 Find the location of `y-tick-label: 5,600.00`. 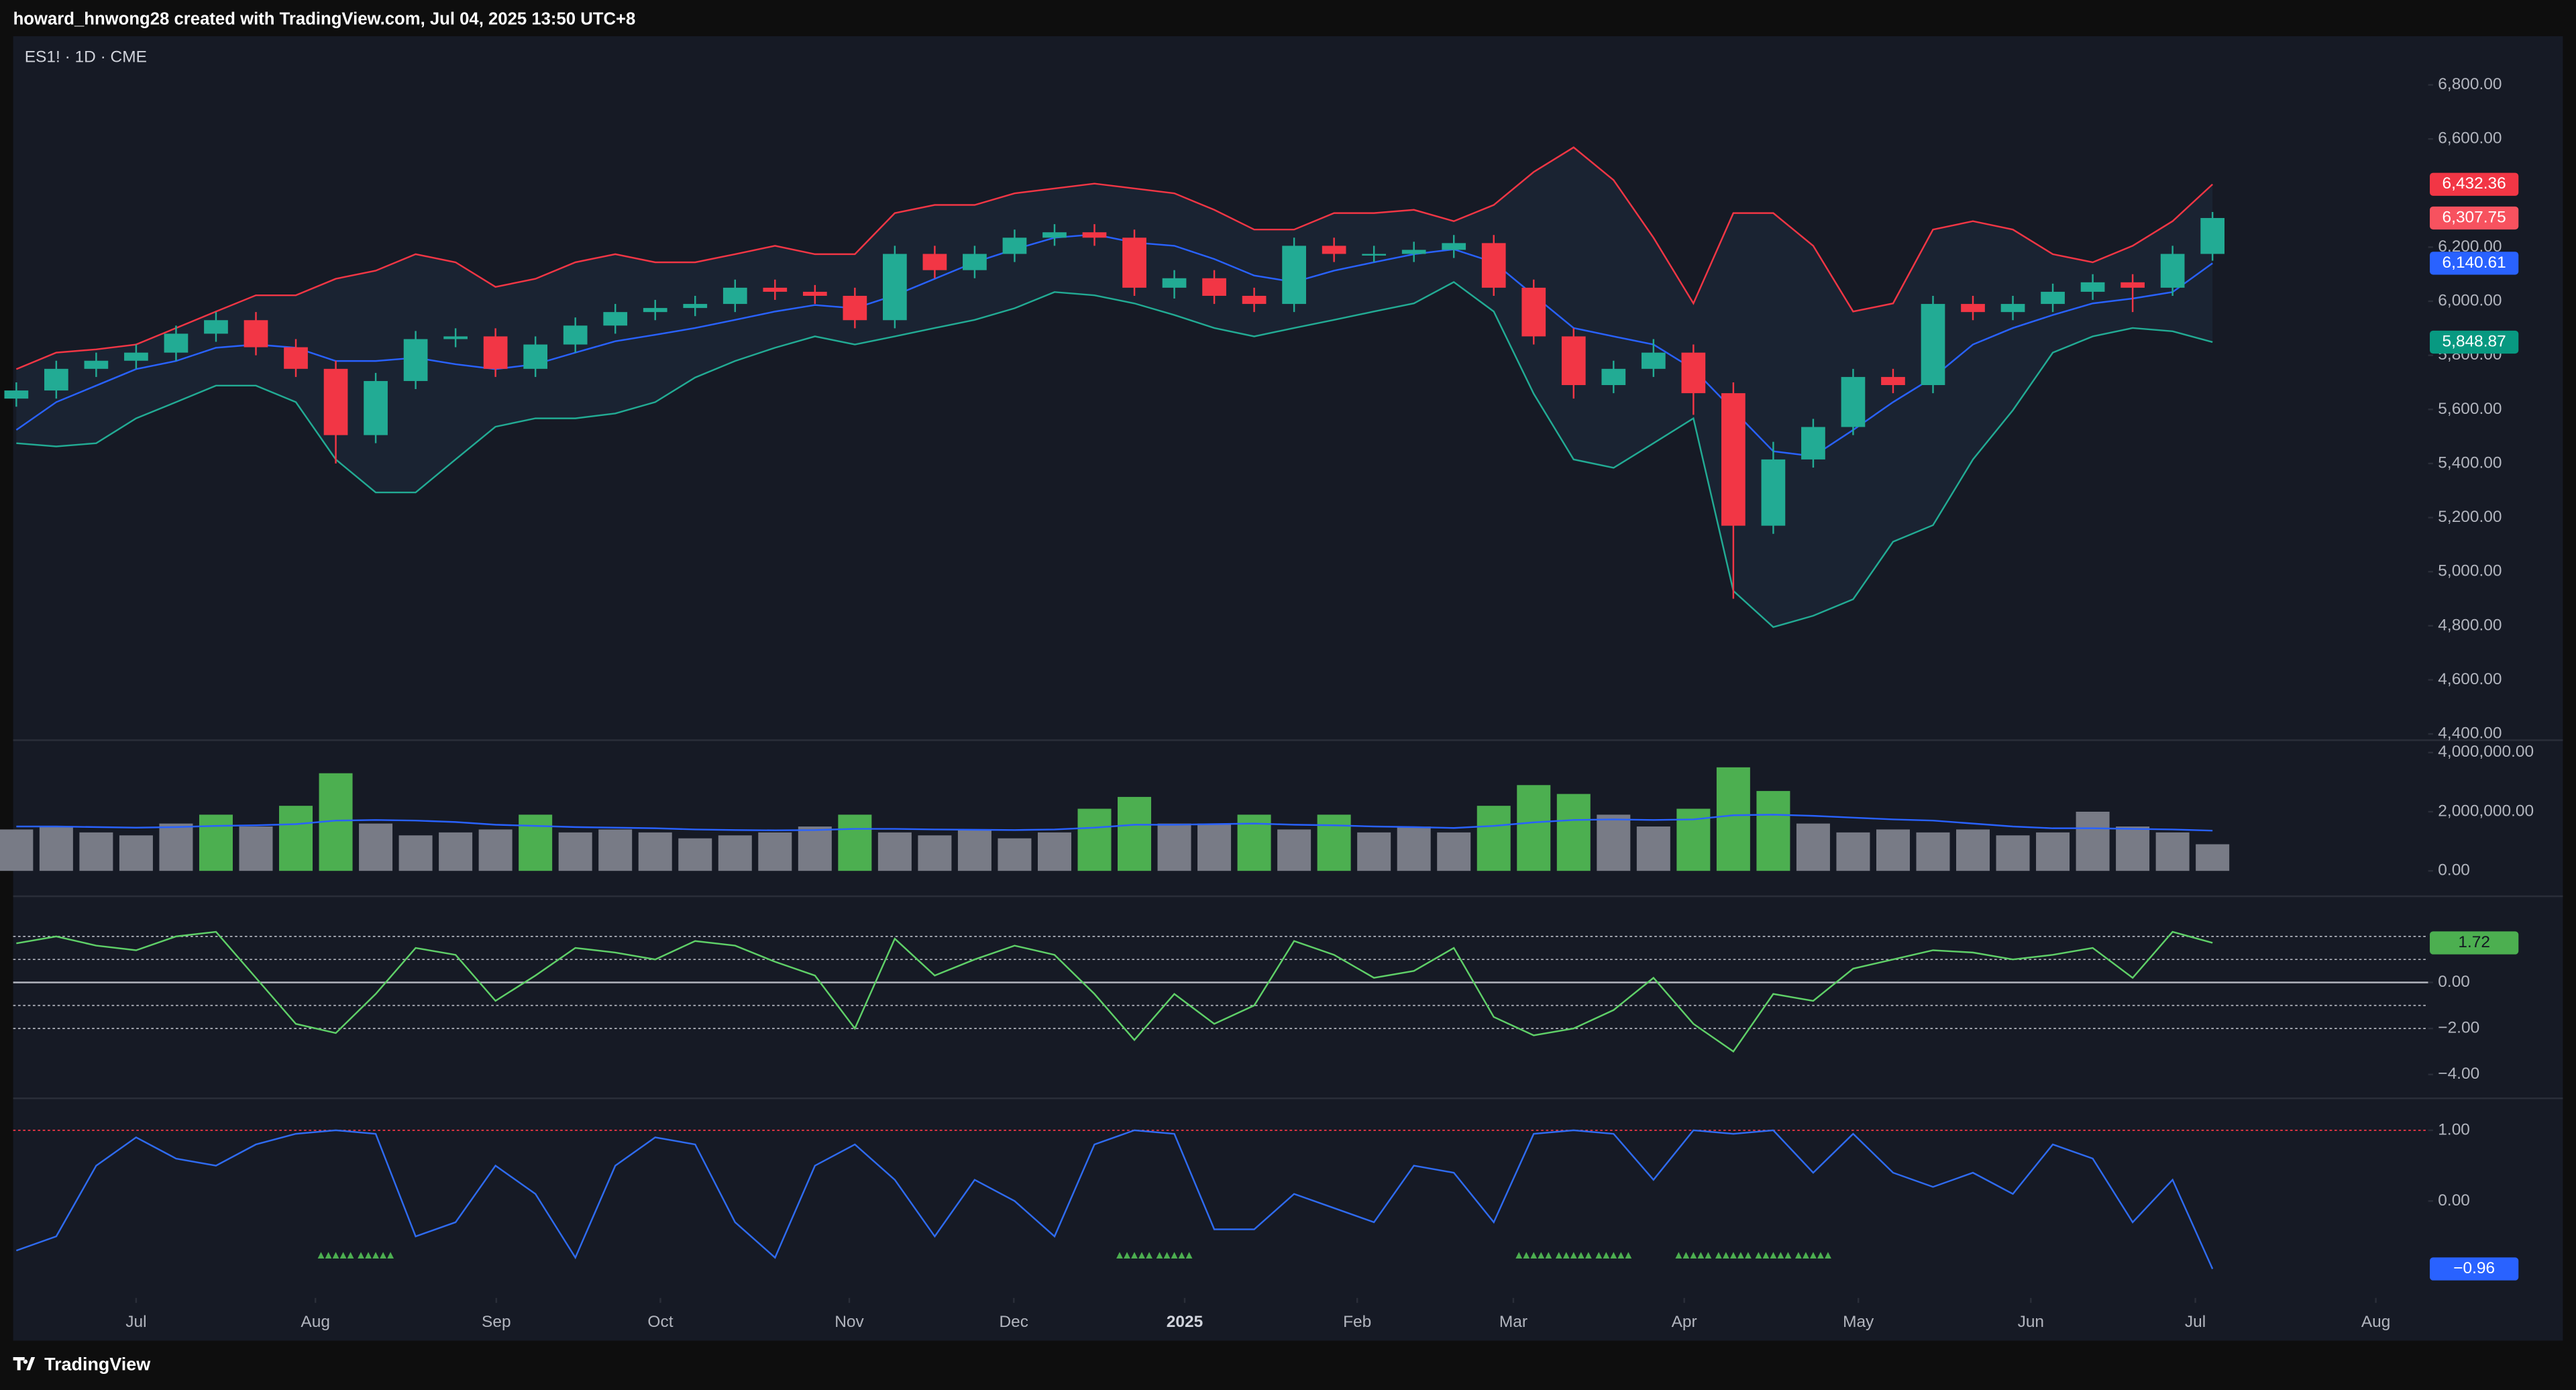

y-tick-label: 5,600.00 is located at coordinates (2470, 409).